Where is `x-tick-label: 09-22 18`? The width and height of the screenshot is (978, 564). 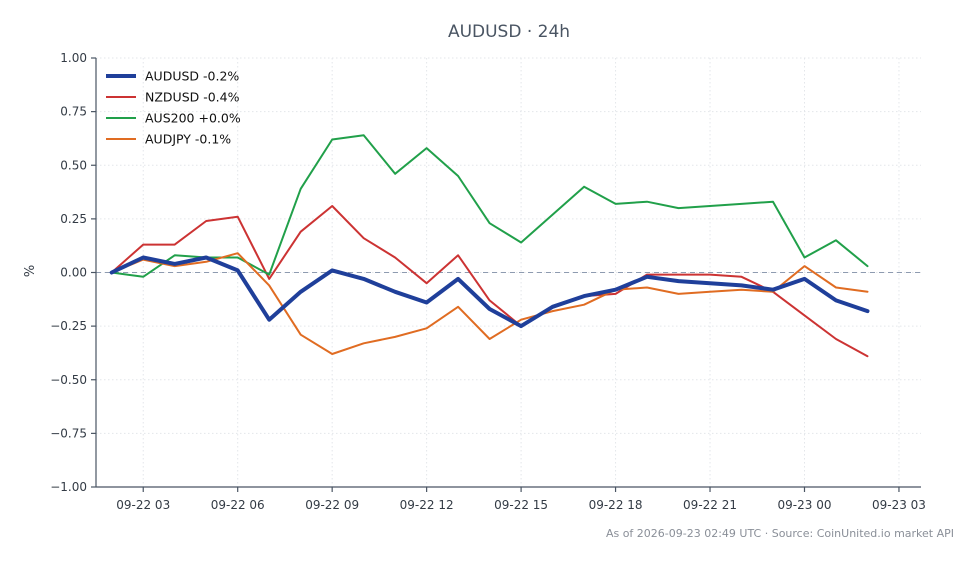
x-tick-label: 09-22 18 is located at coordinates (616, 505).